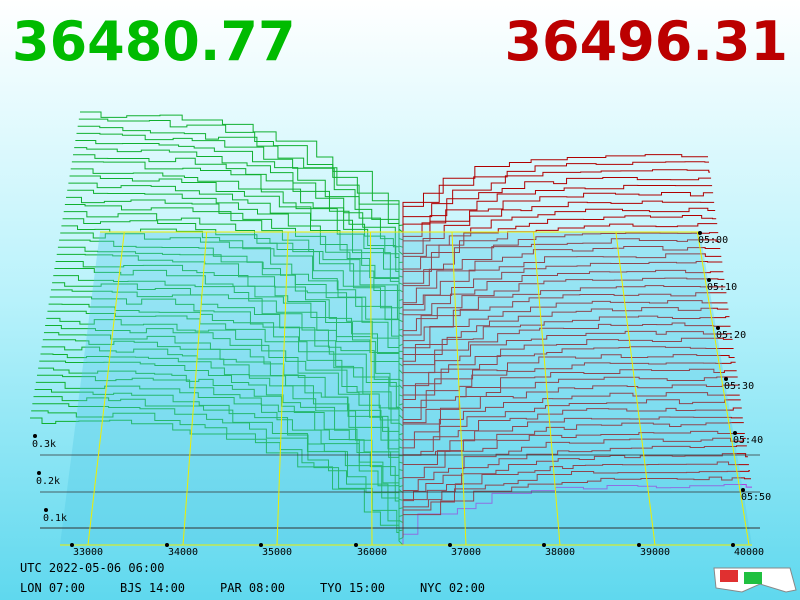  What do you see at coordinates (713, 240) in the screenshot?
I see `time-label: 05:00` at bounding box center [713, 240].